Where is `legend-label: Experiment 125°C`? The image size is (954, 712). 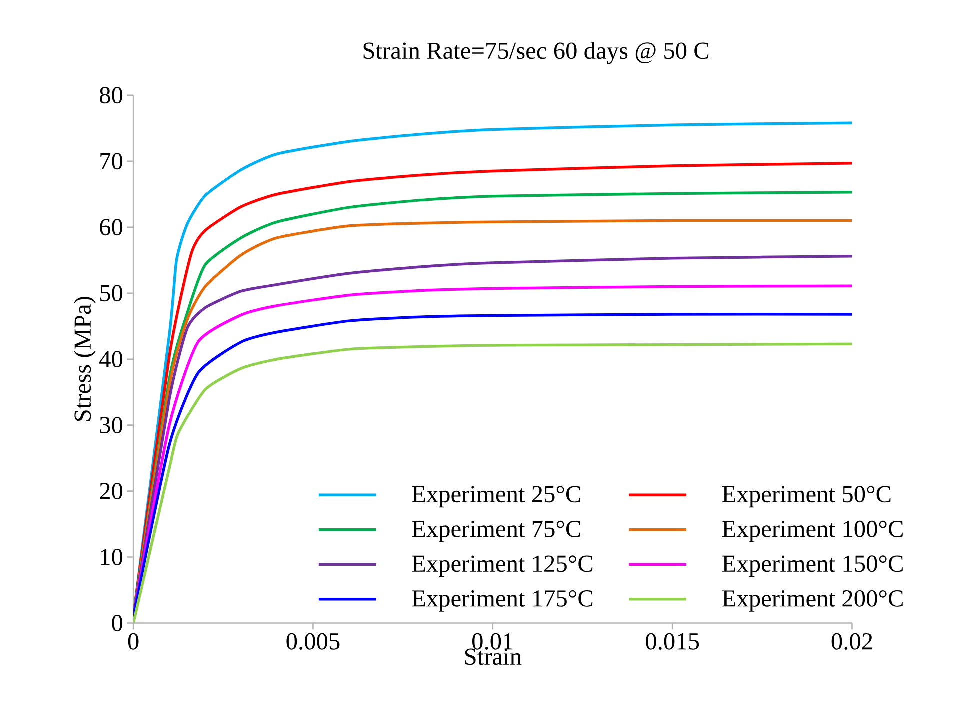 legend-label: Experiment 125°C is located at coordinates (502, 566).